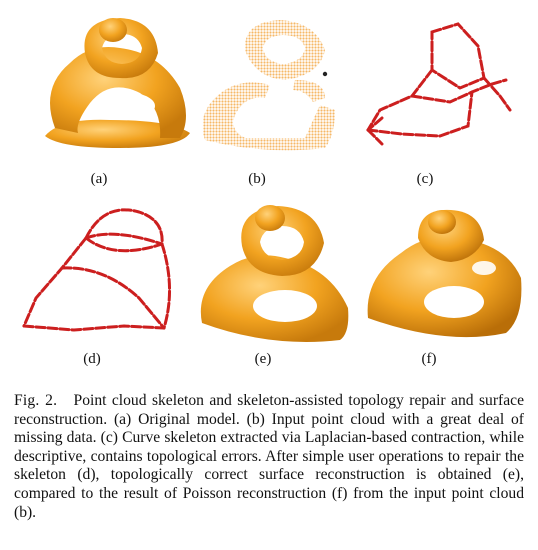 This screenshot has height=550, width=538. What do you see at coordinates (442, 273) in the screenshot?
I see `panel-f-poisson-reconstruction` at bounding box center [442, 273].